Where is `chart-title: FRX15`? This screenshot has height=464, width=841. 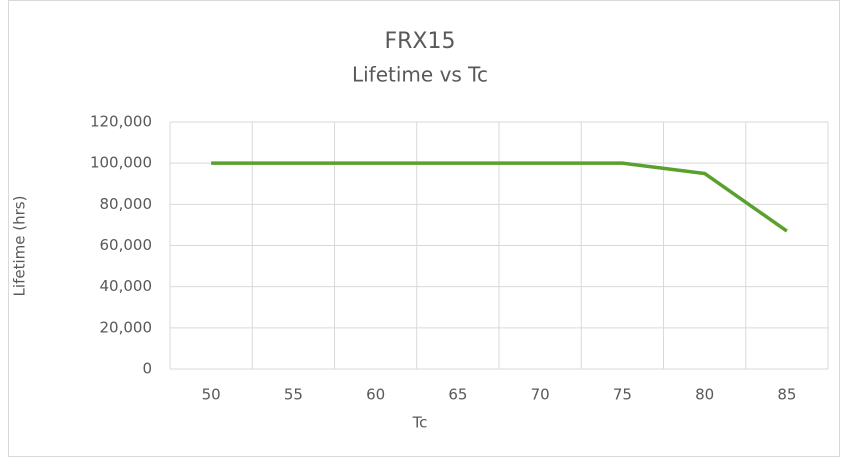
chart-title: FRX15 is located at coordinates (419, 41).